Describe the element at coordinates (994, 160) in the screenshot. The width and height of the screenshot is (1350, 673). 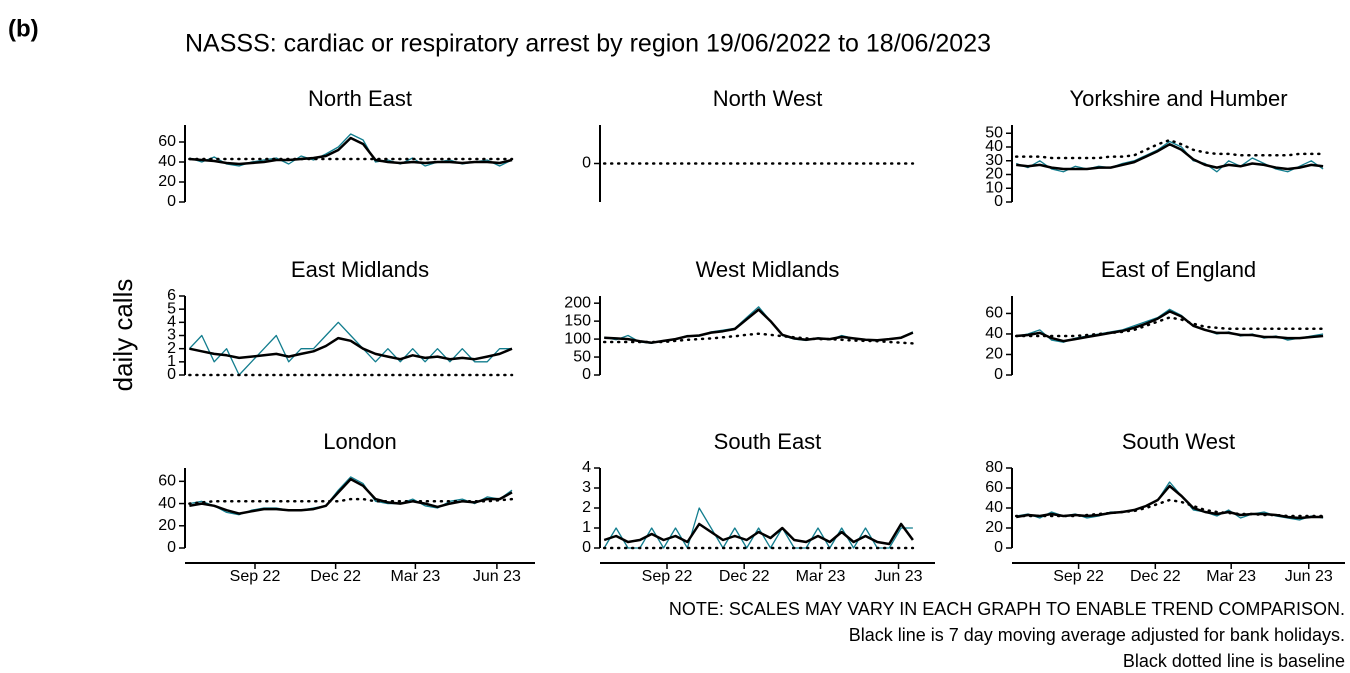
I see `y-tick-label: 30` at that location.